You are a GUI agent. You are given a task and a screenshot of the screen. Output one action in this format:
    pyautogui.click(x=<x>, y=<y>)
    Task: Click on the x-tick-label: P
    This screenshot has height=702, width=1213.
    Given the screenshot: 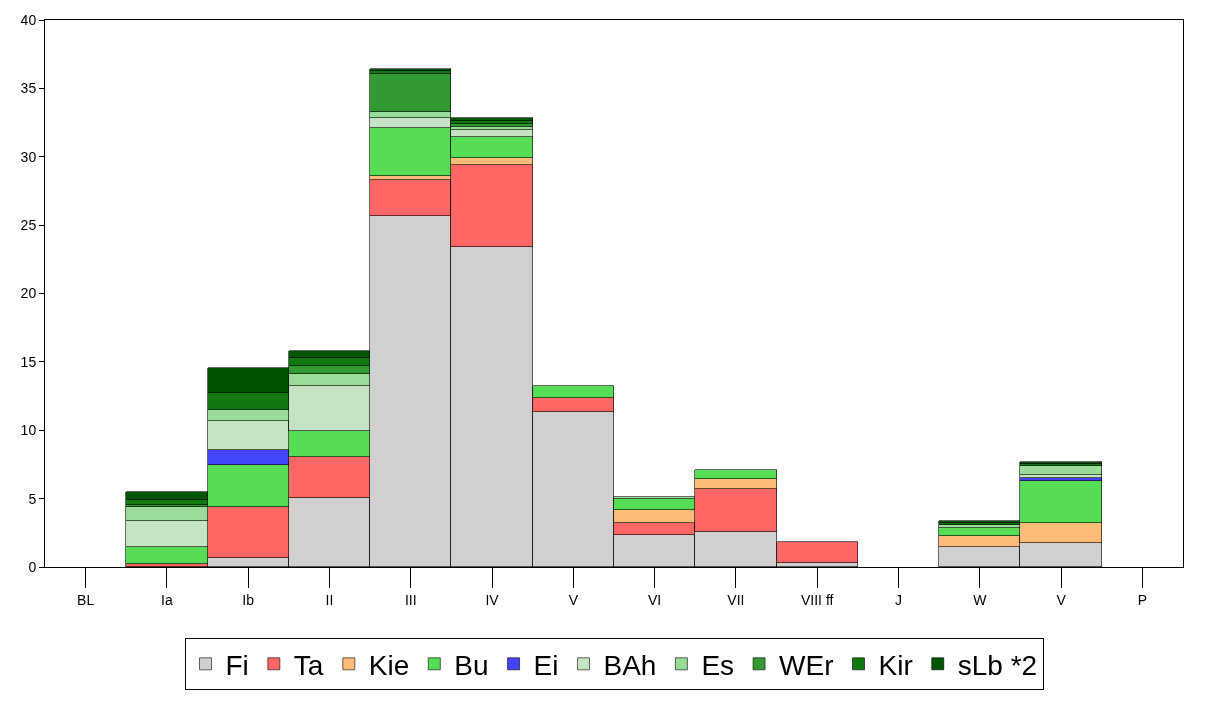 What is the action you would take?
    pyautogui.click(x=1142, y=599)
    